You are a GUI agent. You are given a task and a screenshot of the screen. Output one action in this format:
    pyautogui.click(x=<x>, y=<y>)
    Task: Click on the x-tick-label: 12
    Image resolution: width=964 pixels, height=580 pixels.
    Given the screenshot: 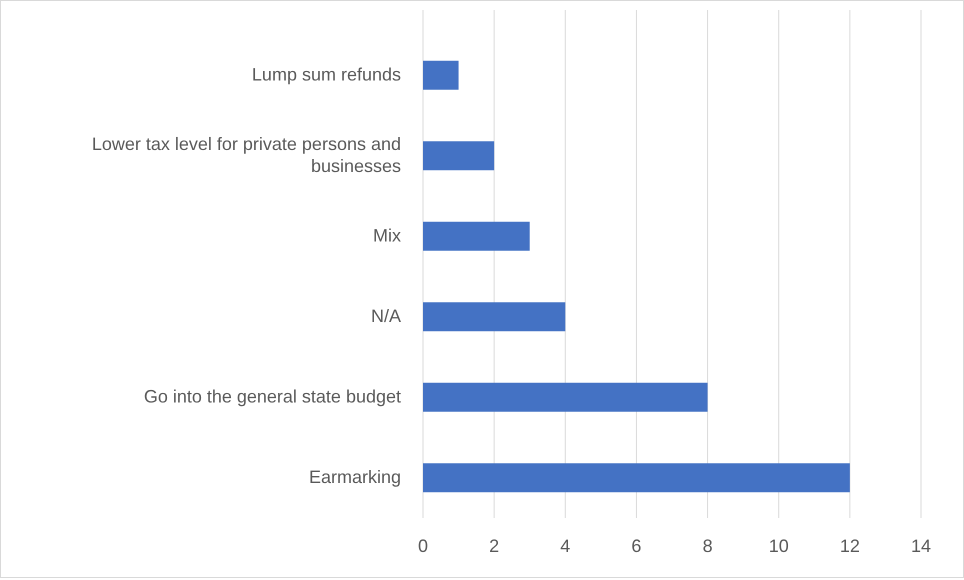 What is the action you would take?
    pyautogui.click(x=850, y=546)
    